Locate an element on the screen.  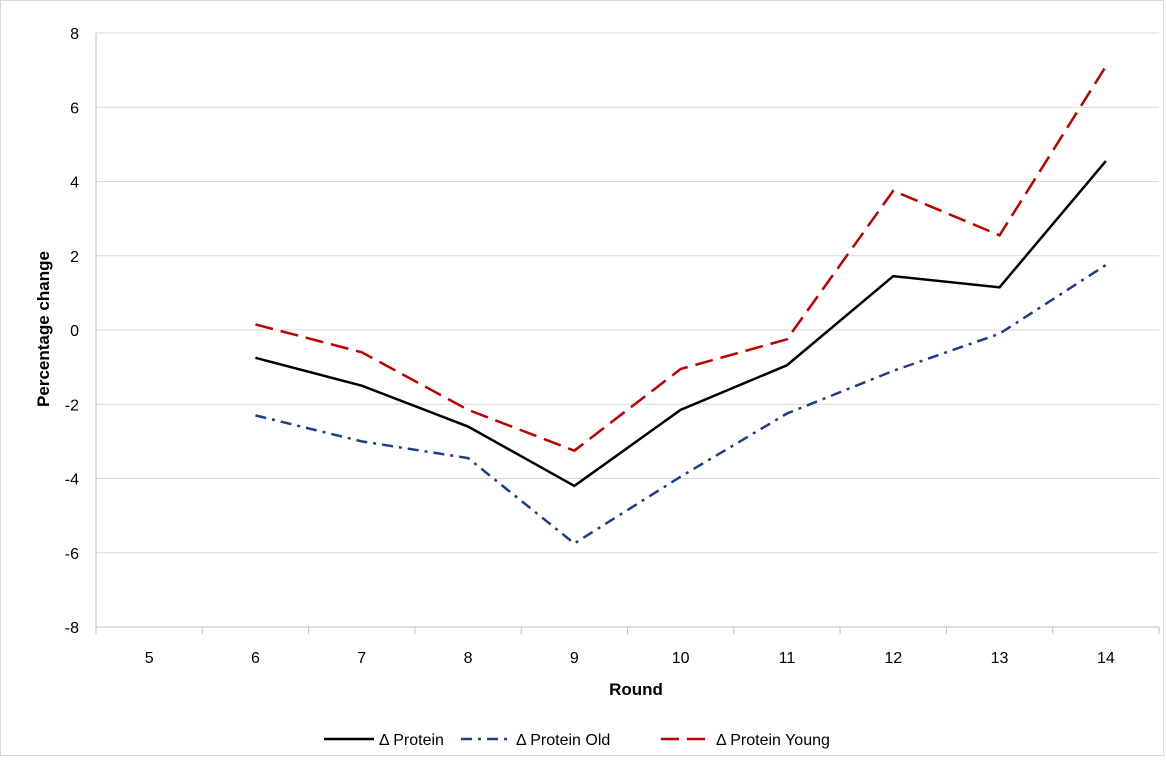
x-tick-label: 8 is located at coordinates (468, 658).